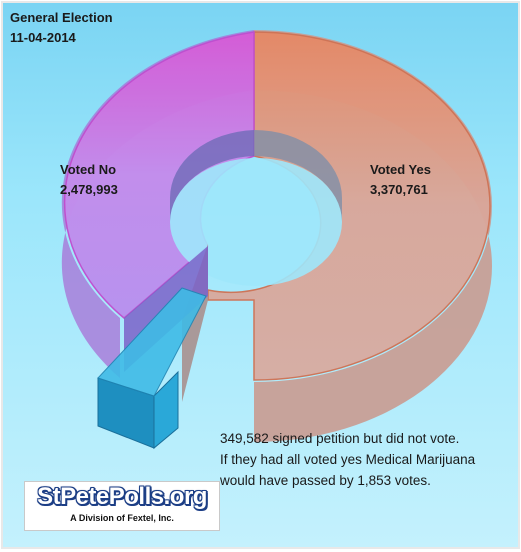  Describe the element at coordinates (152, 342) in the screenshot. I see `petition-slice-top` at that location.